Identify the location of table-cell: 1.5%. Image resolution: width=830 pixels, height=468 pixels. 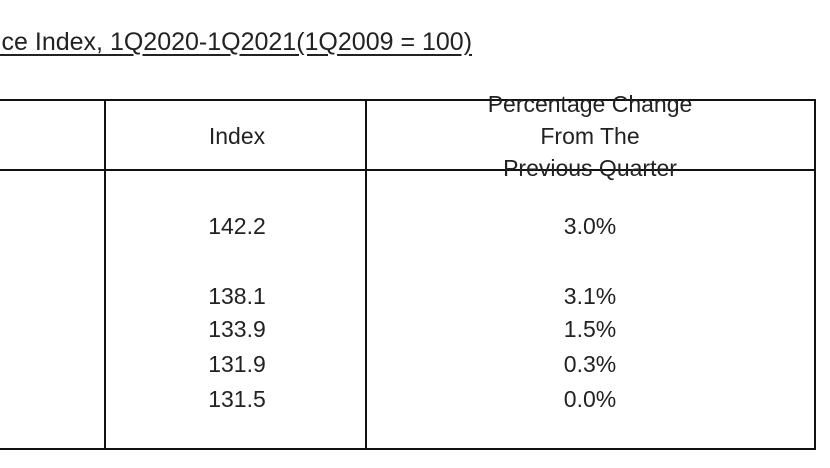
(590, 329).